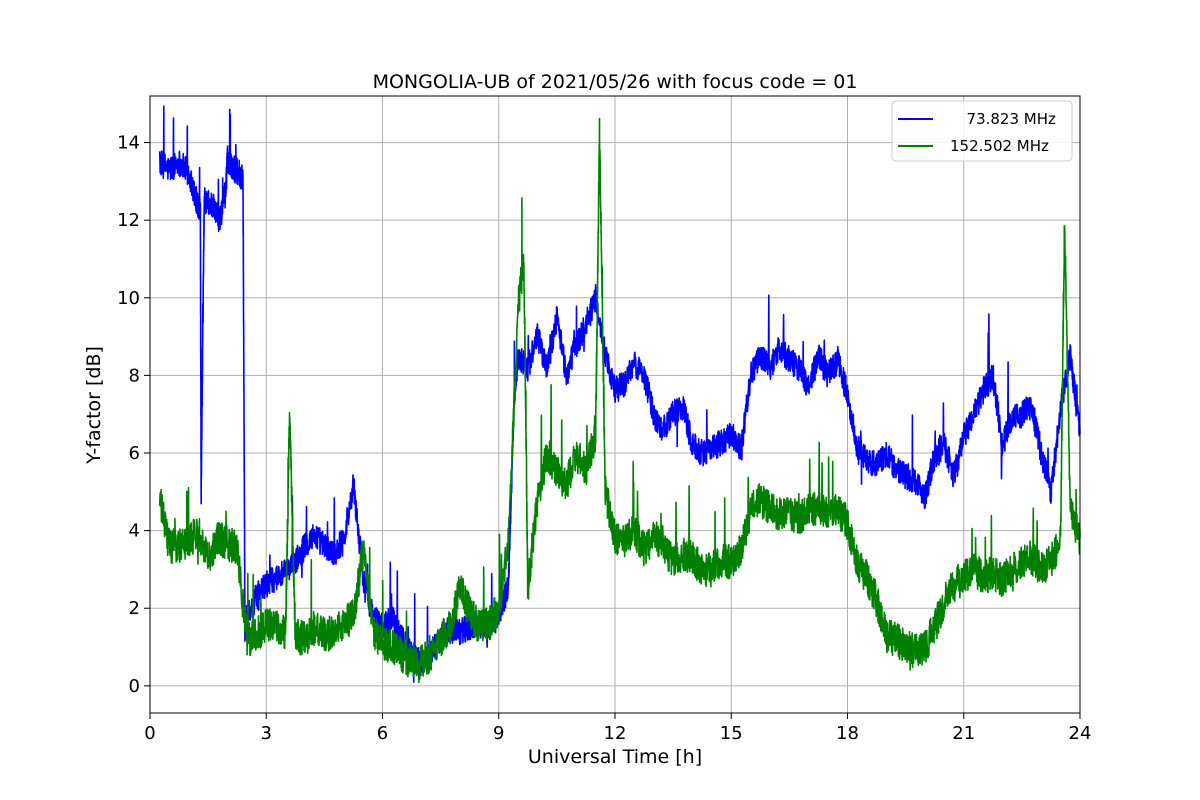 The width and height of the screenshot is (1200, 800). I want to click on y-tick-label: 10, so click(128, 298).